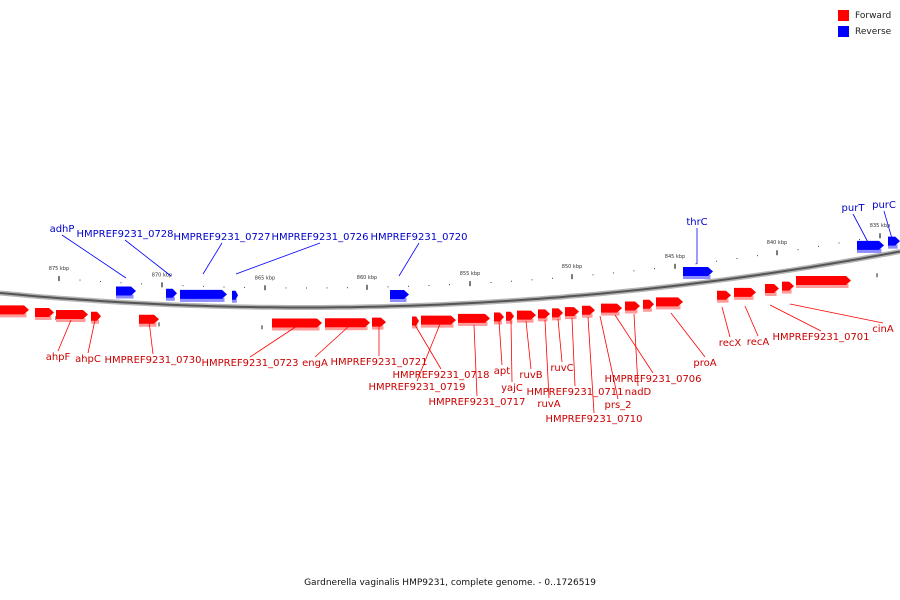 The width and height of the screenshot is (900, 600). Describe the element at coordinates (502, 371) in the screenshot. I see `forward-label-apt: apt` at that location.